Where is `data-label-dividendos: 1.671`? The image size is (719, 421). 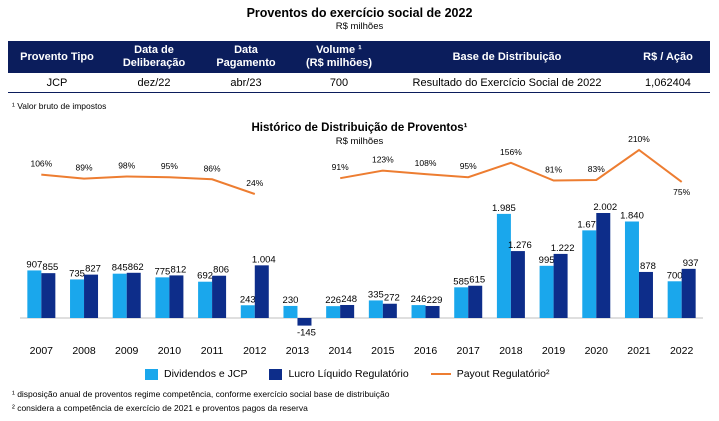 data-label-dividendos: 1.671 is located at coordinates (589, 224).